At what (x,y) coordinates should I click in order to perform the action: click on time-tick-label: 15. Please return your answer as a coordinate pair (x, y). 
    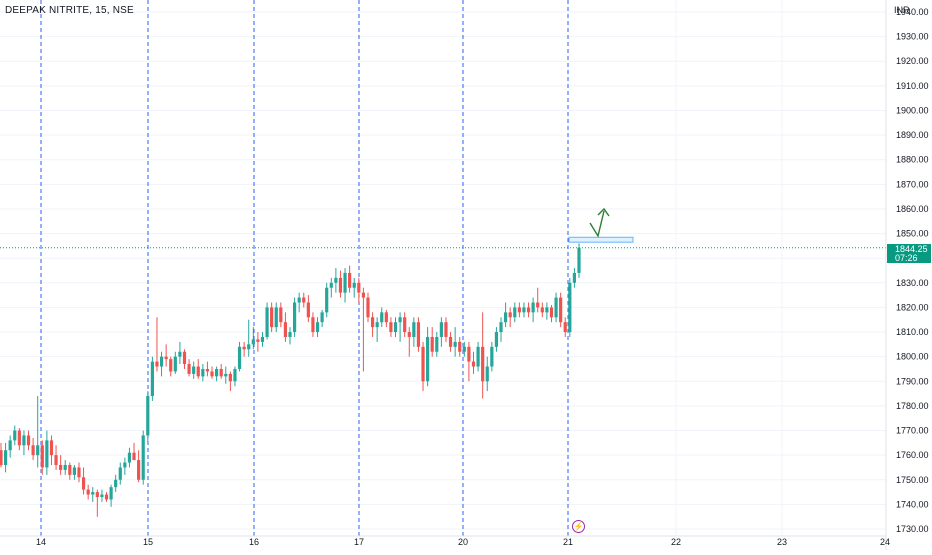
    Looking at the image, I should click on (148, 542).